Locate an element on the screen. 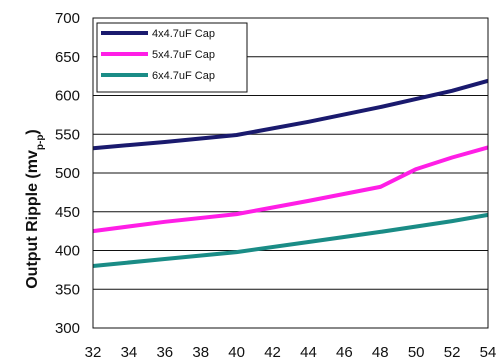 This screenshot has height=362, width=500. legend-label-2: 5x4.7uF Cap is located at coordinates (183, 55).